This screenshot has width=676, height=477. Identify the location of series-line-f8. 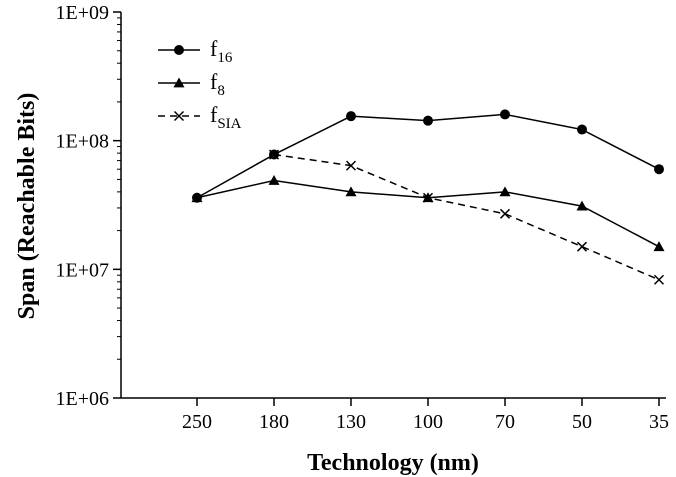
(428, 213).